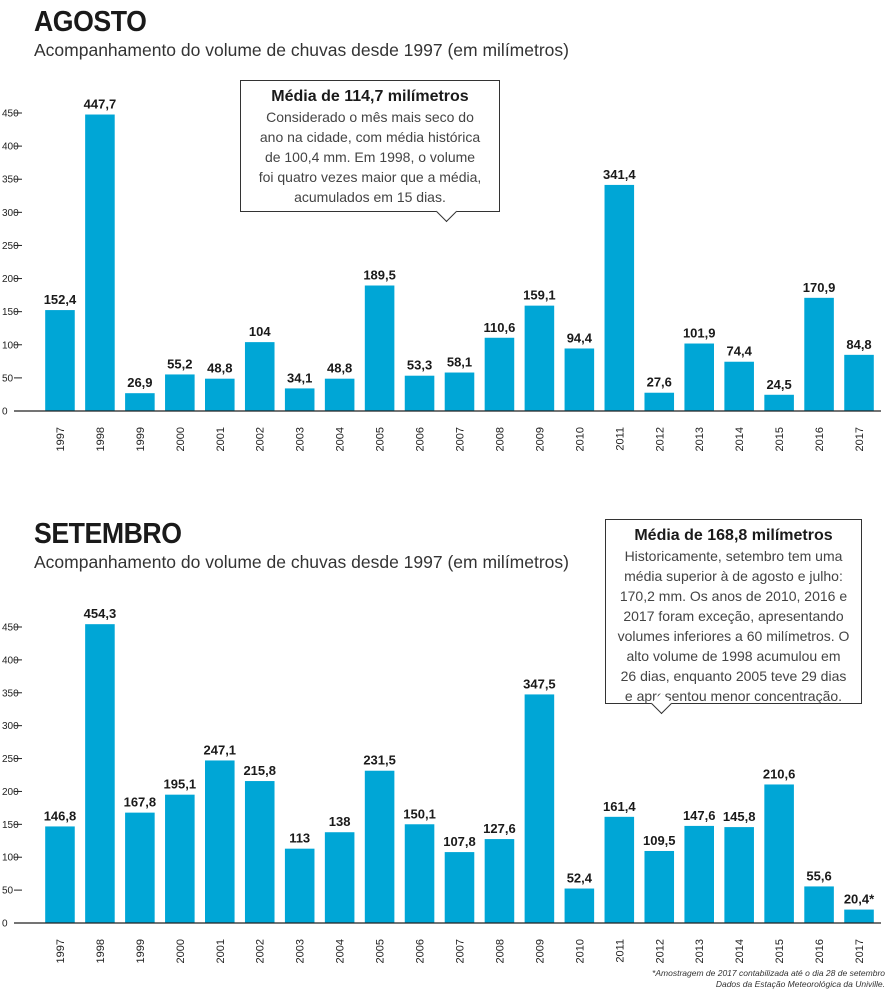 The width and height of the screenshot is (889, 1000). What do you see at coordinates (10, 345) in the screenshot?
I see `y-tick-label: 100` at bounding box center [10, 345].